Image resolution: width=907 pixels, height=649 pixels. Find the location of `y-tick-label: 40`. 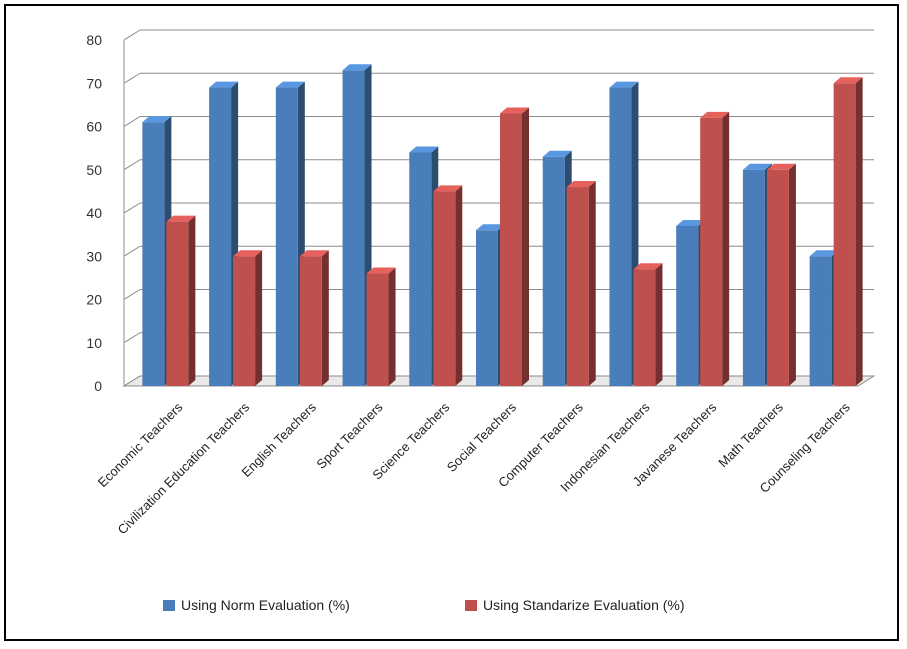

y-tick-label: 40 is located at coordinates (94, 213).